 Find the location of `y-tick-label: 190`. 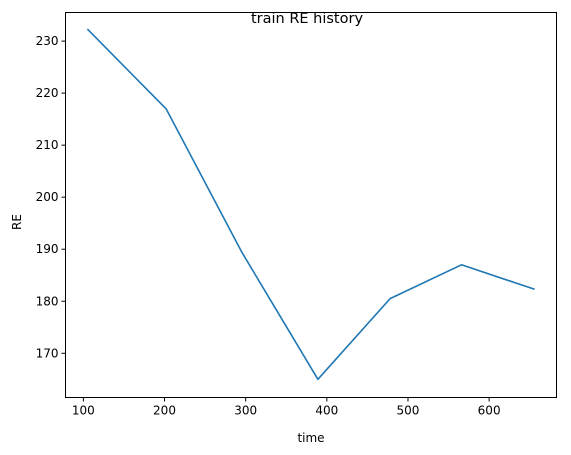

y-tick-label: 190 is located at coordinates (47, 249).